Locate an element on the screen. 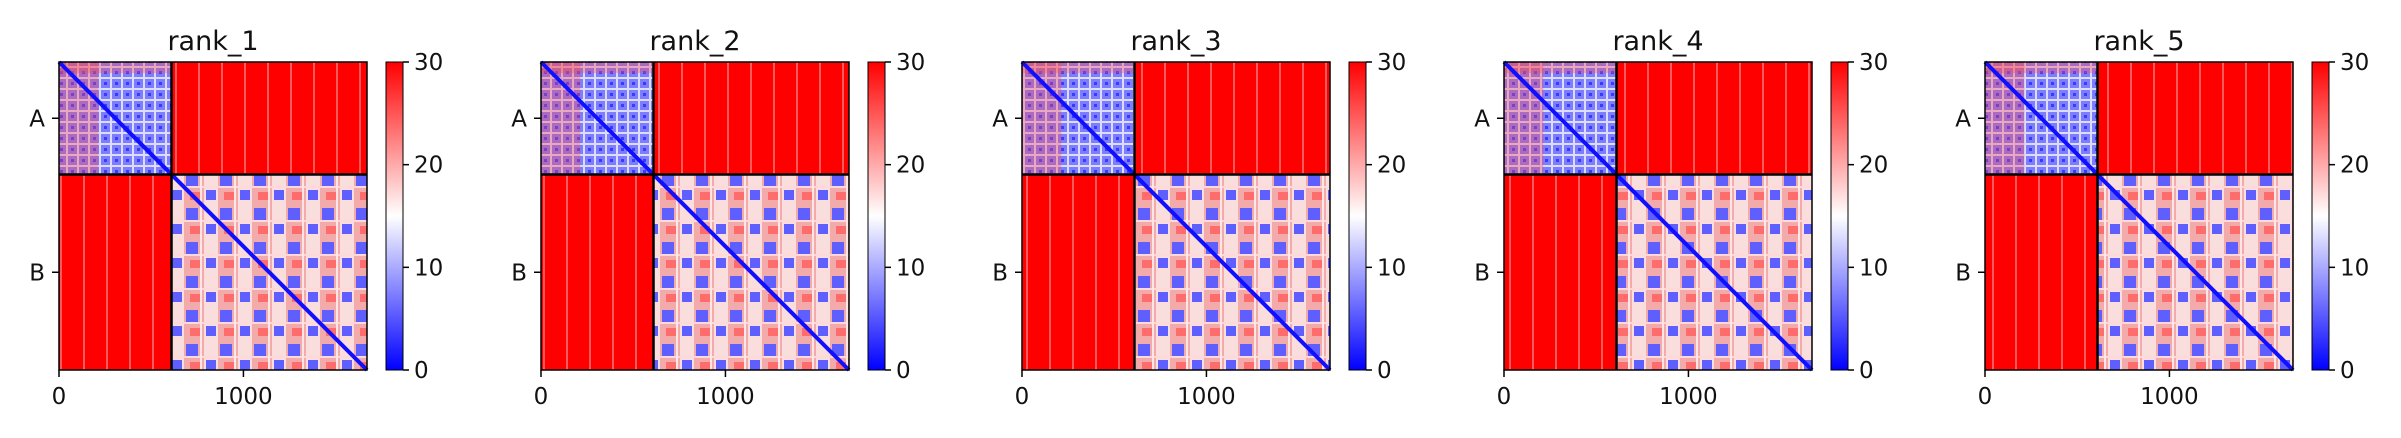 The height and width of the screenshot is (438, 2401). panel-title: rank_5 is located at coordinates (2138, 41).